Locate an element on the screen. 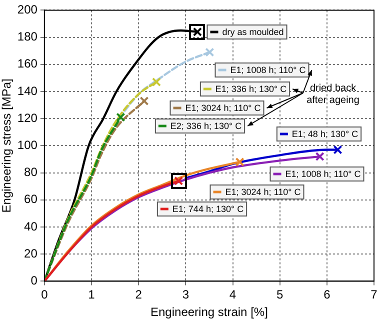 Image resolution: width=384 pixels, height=320 pixels. x-tick-label: 7 is located at coordinates (374, 295).